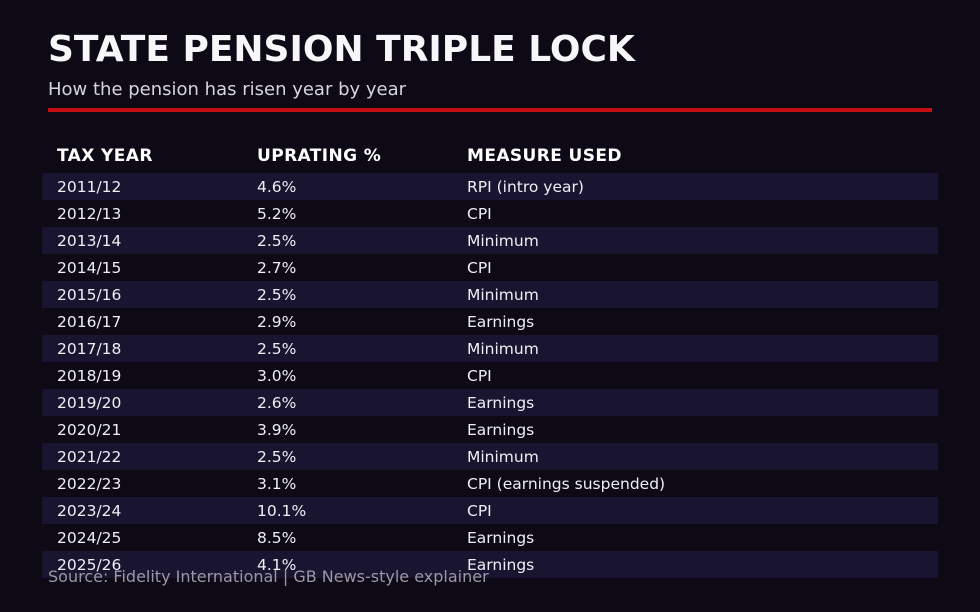 The width and height of the screenshot is (980, 612). I want to click on table-row: 2018/19 3.0% CPI, so click(490, 375).